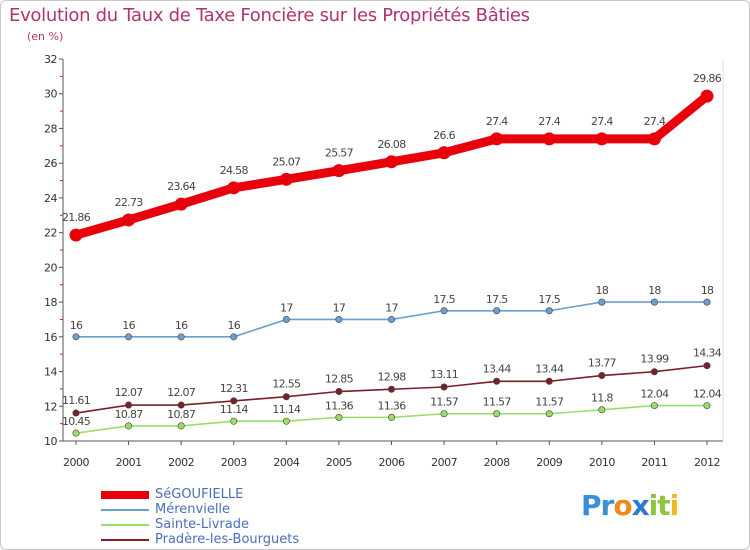 This screenshot has height=550, width=750. Describe the element at coordinates (181, 186) in the screenshot. I see `data-label: 23.64` at that location.